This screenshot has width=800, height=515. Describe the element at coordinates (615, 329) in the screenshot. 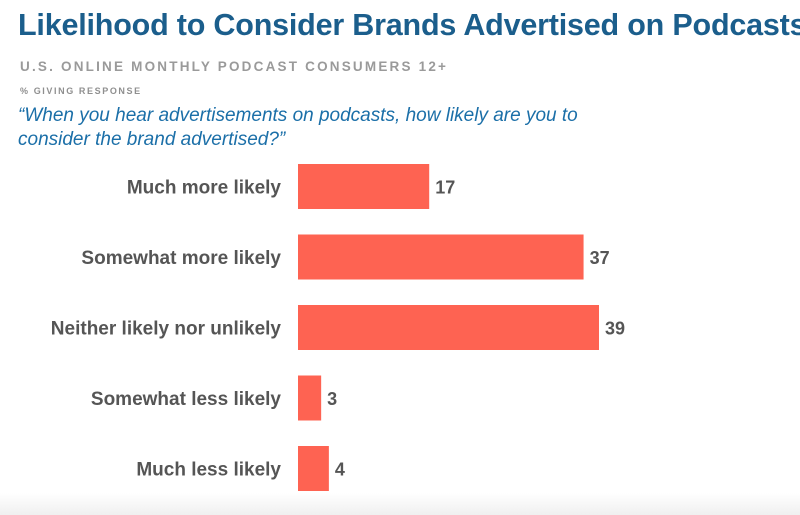

I see `value-label: 39` at that location.